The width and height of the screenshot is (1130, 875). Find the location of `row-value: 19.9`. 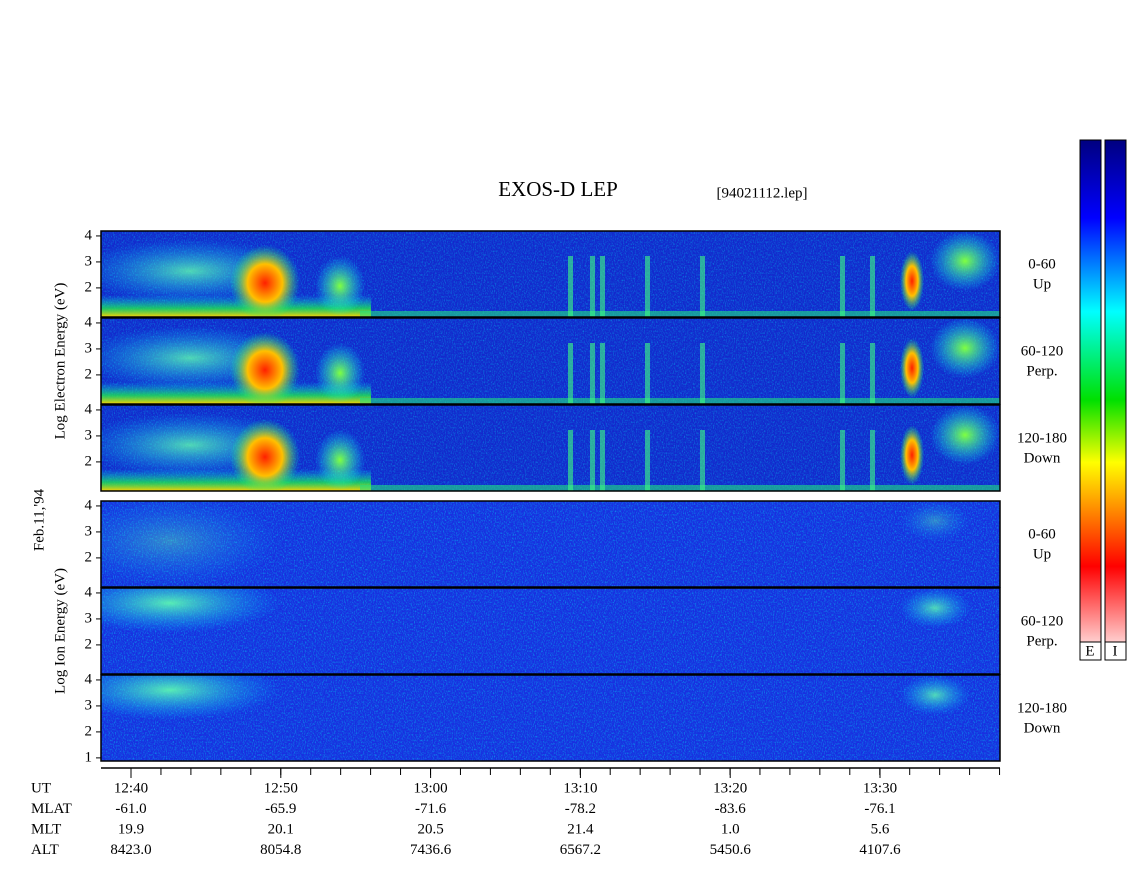

row-value: 19.9 is located at coordinates (131, 829).